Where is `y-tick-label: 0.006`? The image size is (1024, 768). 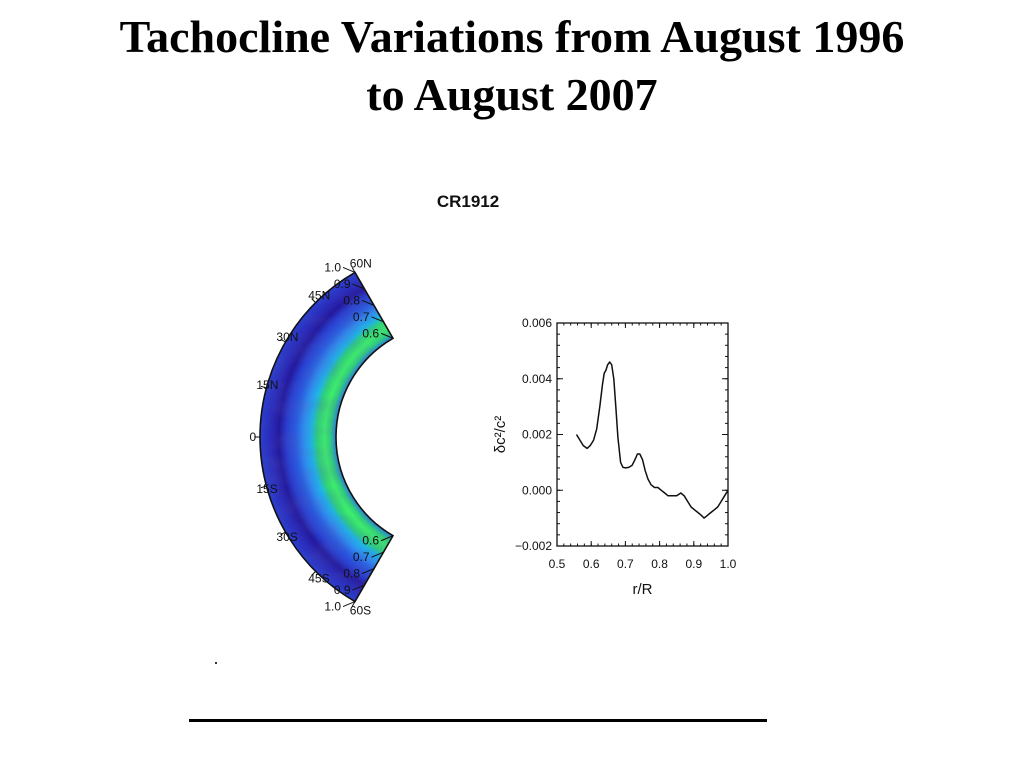 y-tick-label: 0.006 is located at coordinates (537, 323).